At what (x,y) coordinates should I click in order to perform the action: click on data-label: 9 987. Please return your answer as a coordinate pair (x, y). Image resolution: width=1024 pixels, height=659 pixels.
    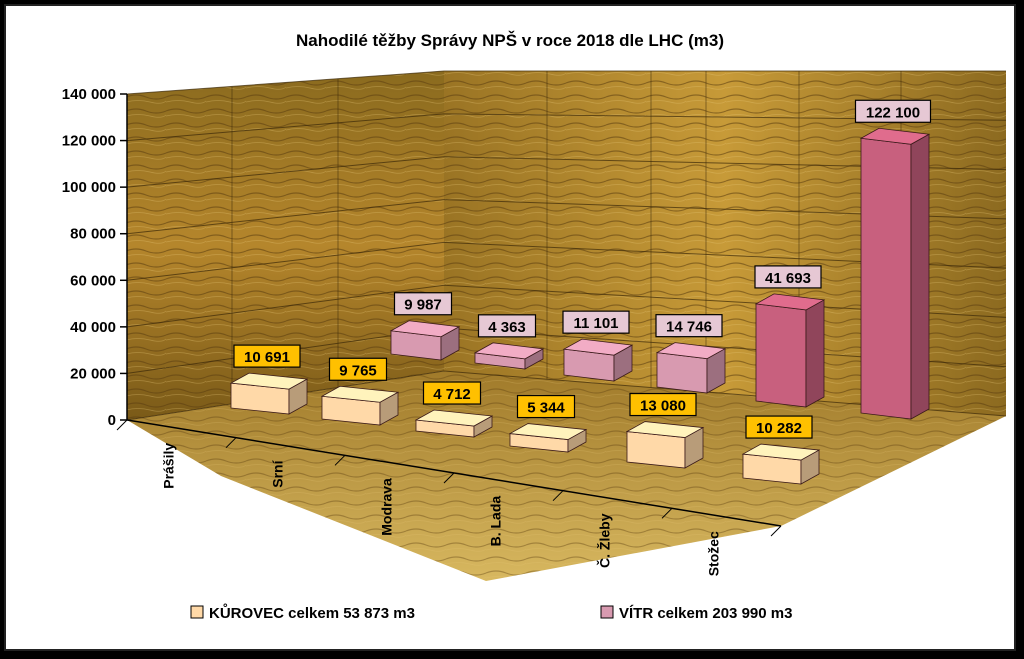
    Looking at the image, I should click on (423, 304).